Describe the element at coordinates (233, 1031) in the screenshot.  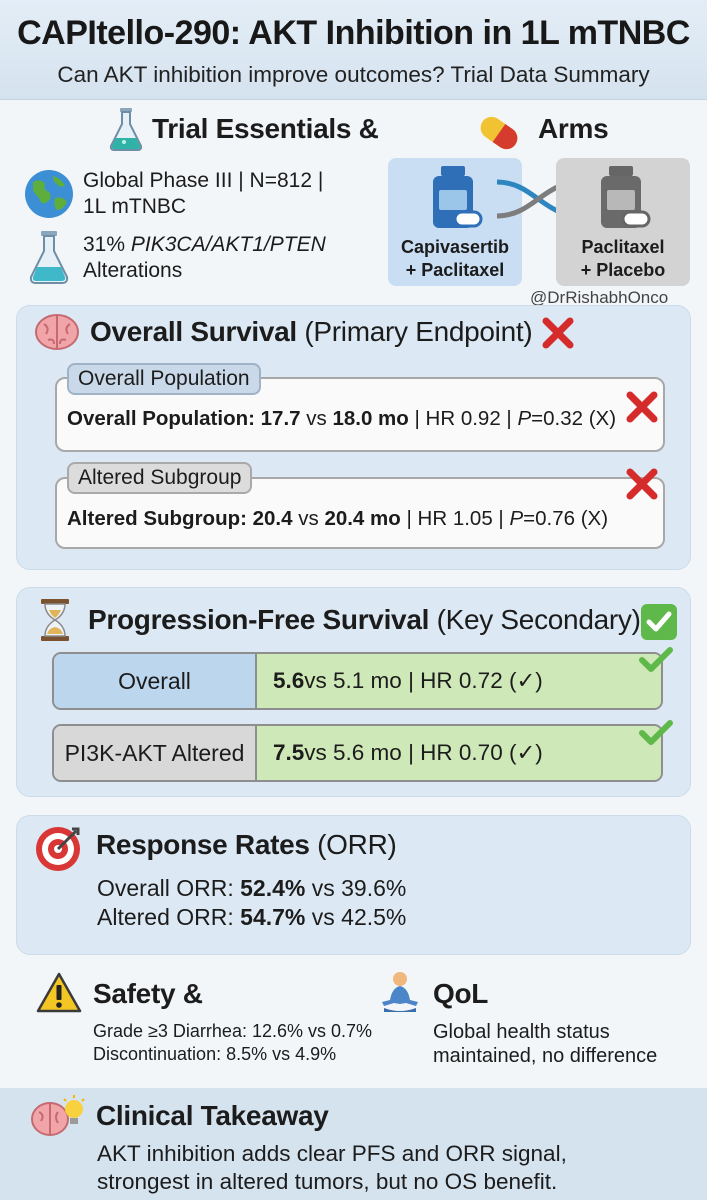
I see `safety-line1: Grade ≥3 Diarrhea: 12.6% vs 0.7%` at that location.